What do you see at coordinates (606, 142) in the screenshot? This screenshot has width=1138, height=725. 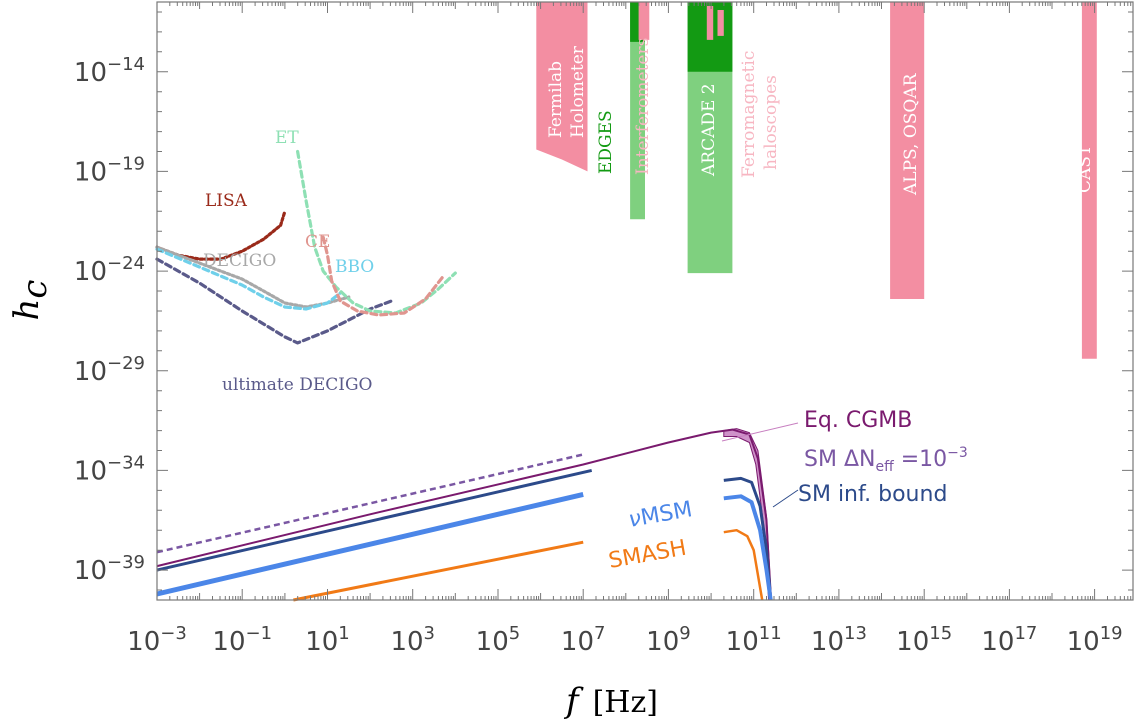 I see `label-edges: EDGES` at bounding box center [606, 142].